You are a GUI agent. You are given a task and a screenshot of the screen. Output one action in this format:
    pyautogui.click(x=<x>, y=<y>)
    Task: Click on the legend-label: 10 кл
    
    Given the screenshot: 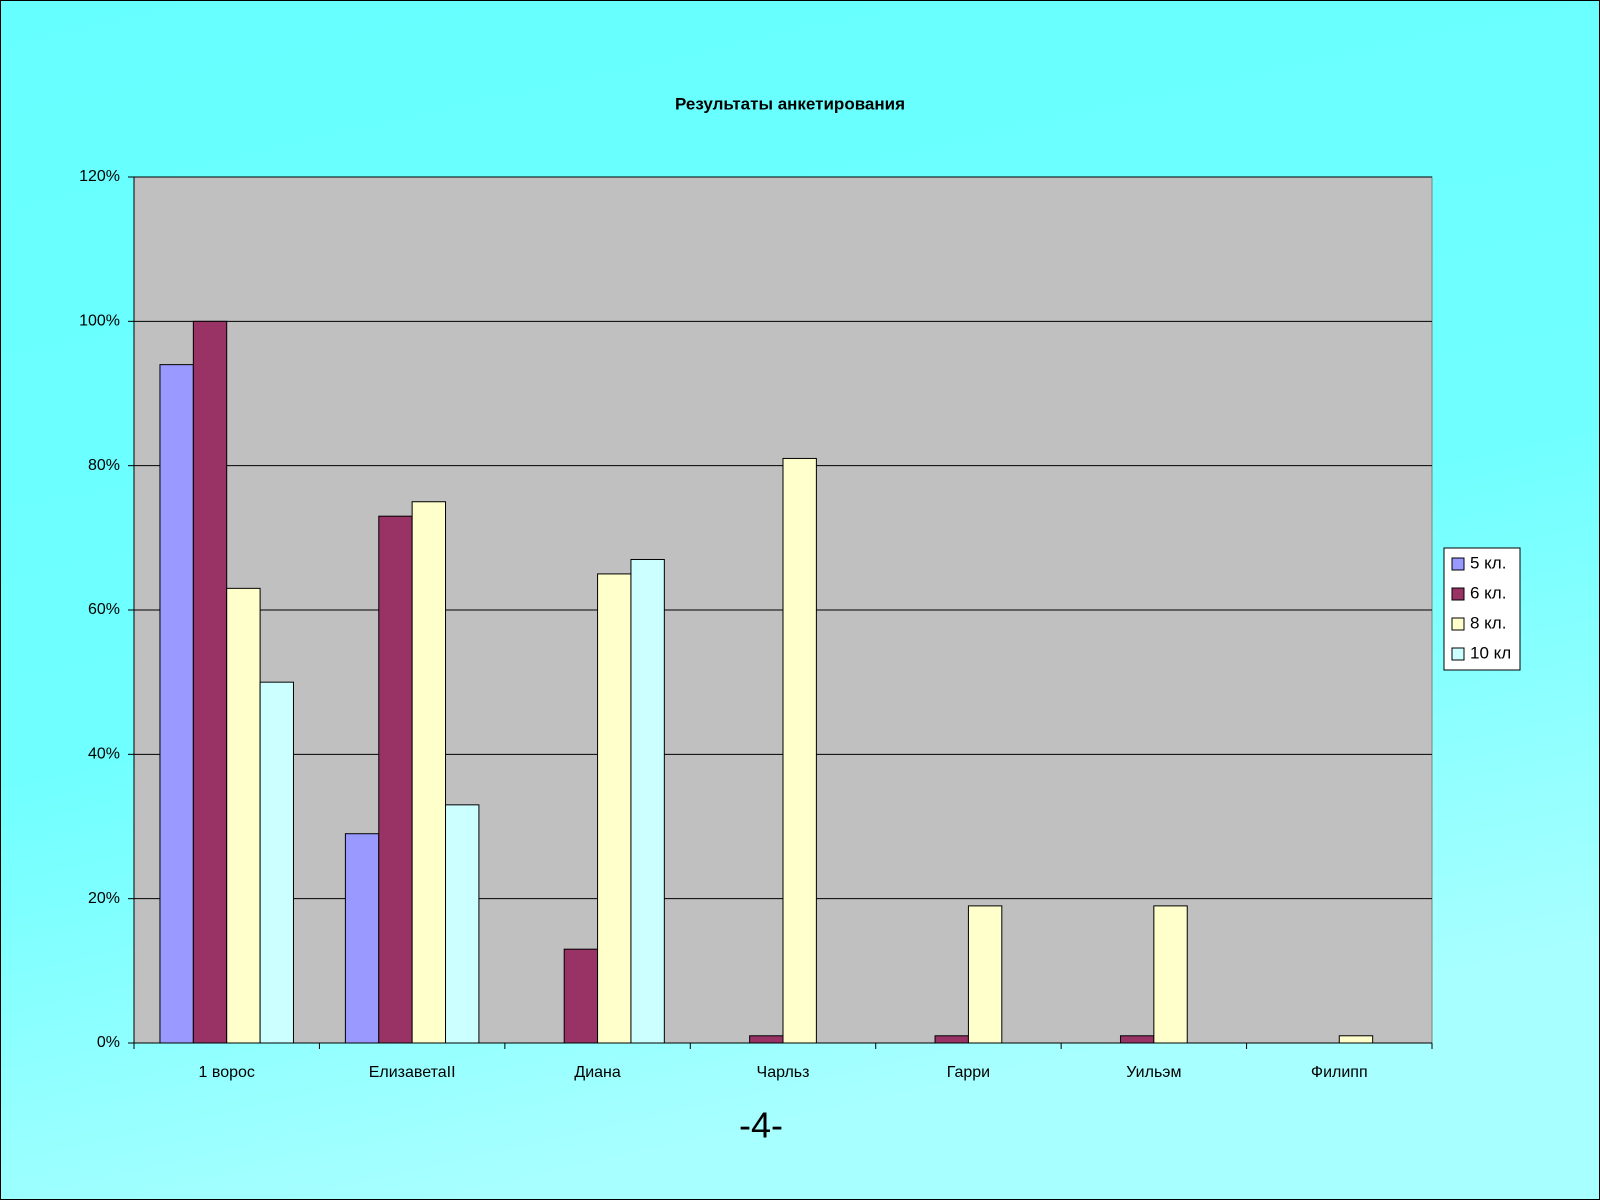 What is the action you would take?
    pyautogui.click(x=1490, y=652)
    